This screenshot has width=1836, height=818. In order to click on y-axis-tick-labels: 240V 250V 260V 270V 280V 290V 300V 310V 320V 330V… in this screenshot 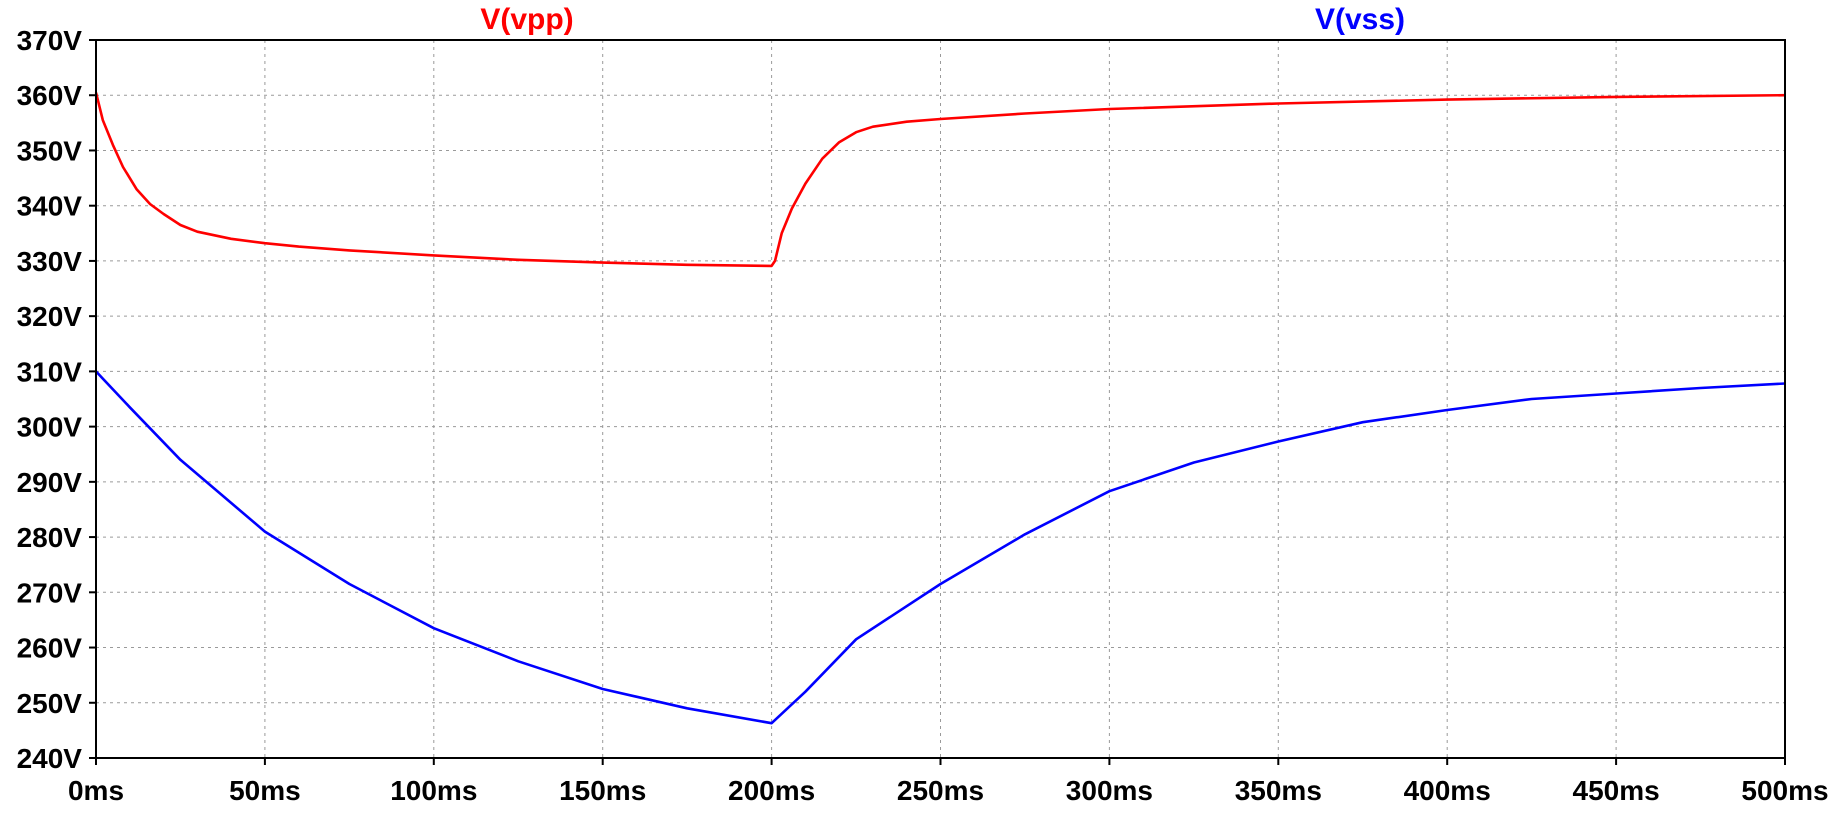, I will do `click(50, 399)`.